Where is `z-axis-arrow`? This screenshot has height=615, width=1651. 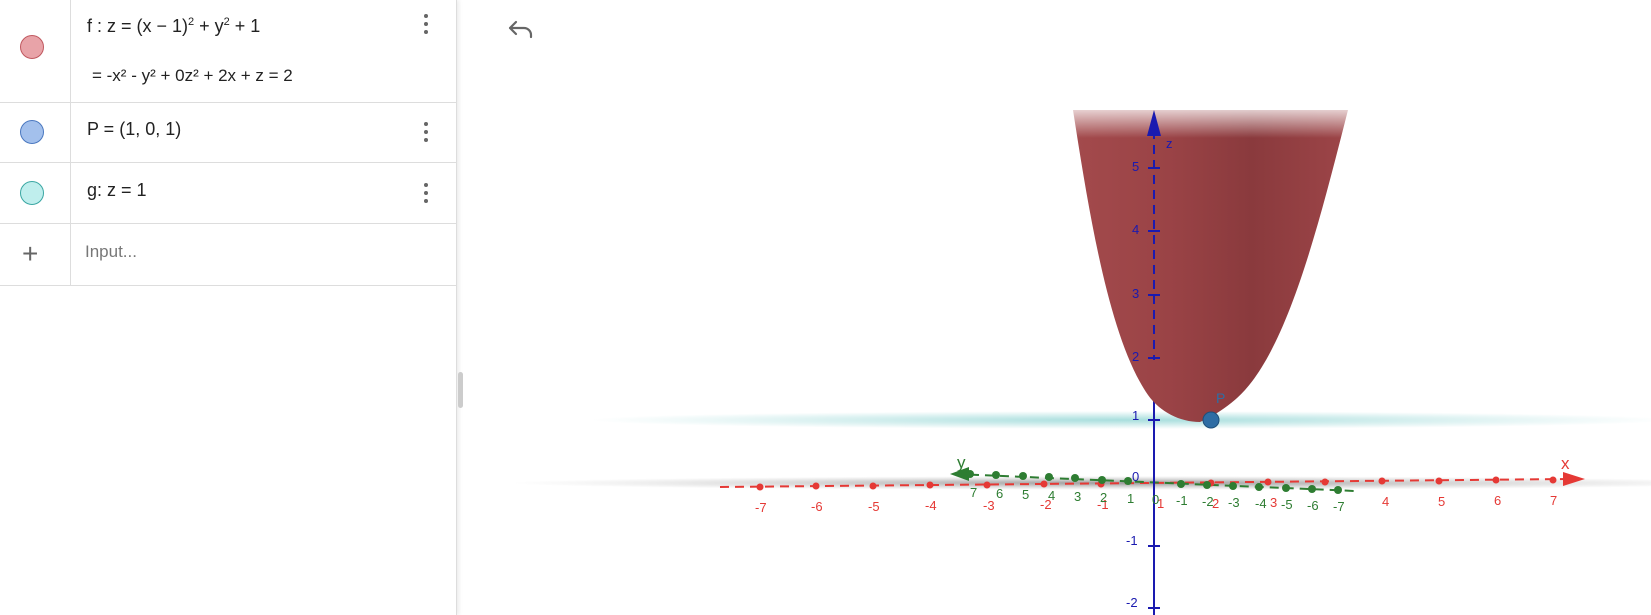
z-axis-arrow is located at coordinates (1154, 123).